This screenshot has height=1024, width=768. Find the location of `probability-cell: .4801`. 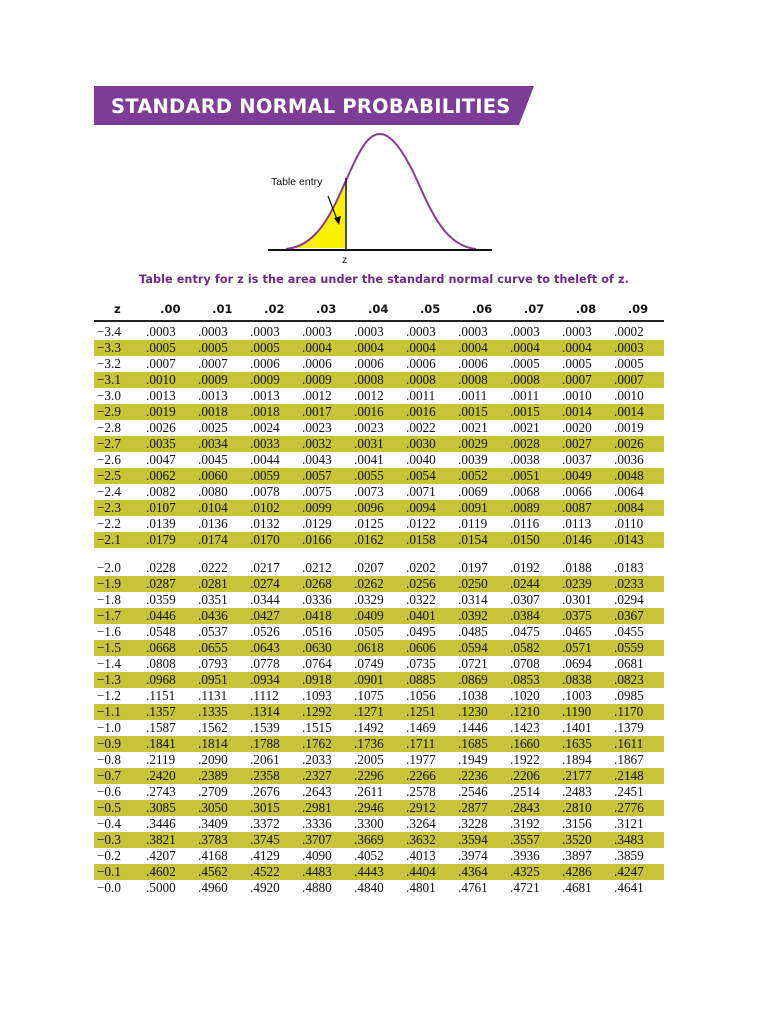

probability-cell: .4801 is located at coordinates (421, 887).